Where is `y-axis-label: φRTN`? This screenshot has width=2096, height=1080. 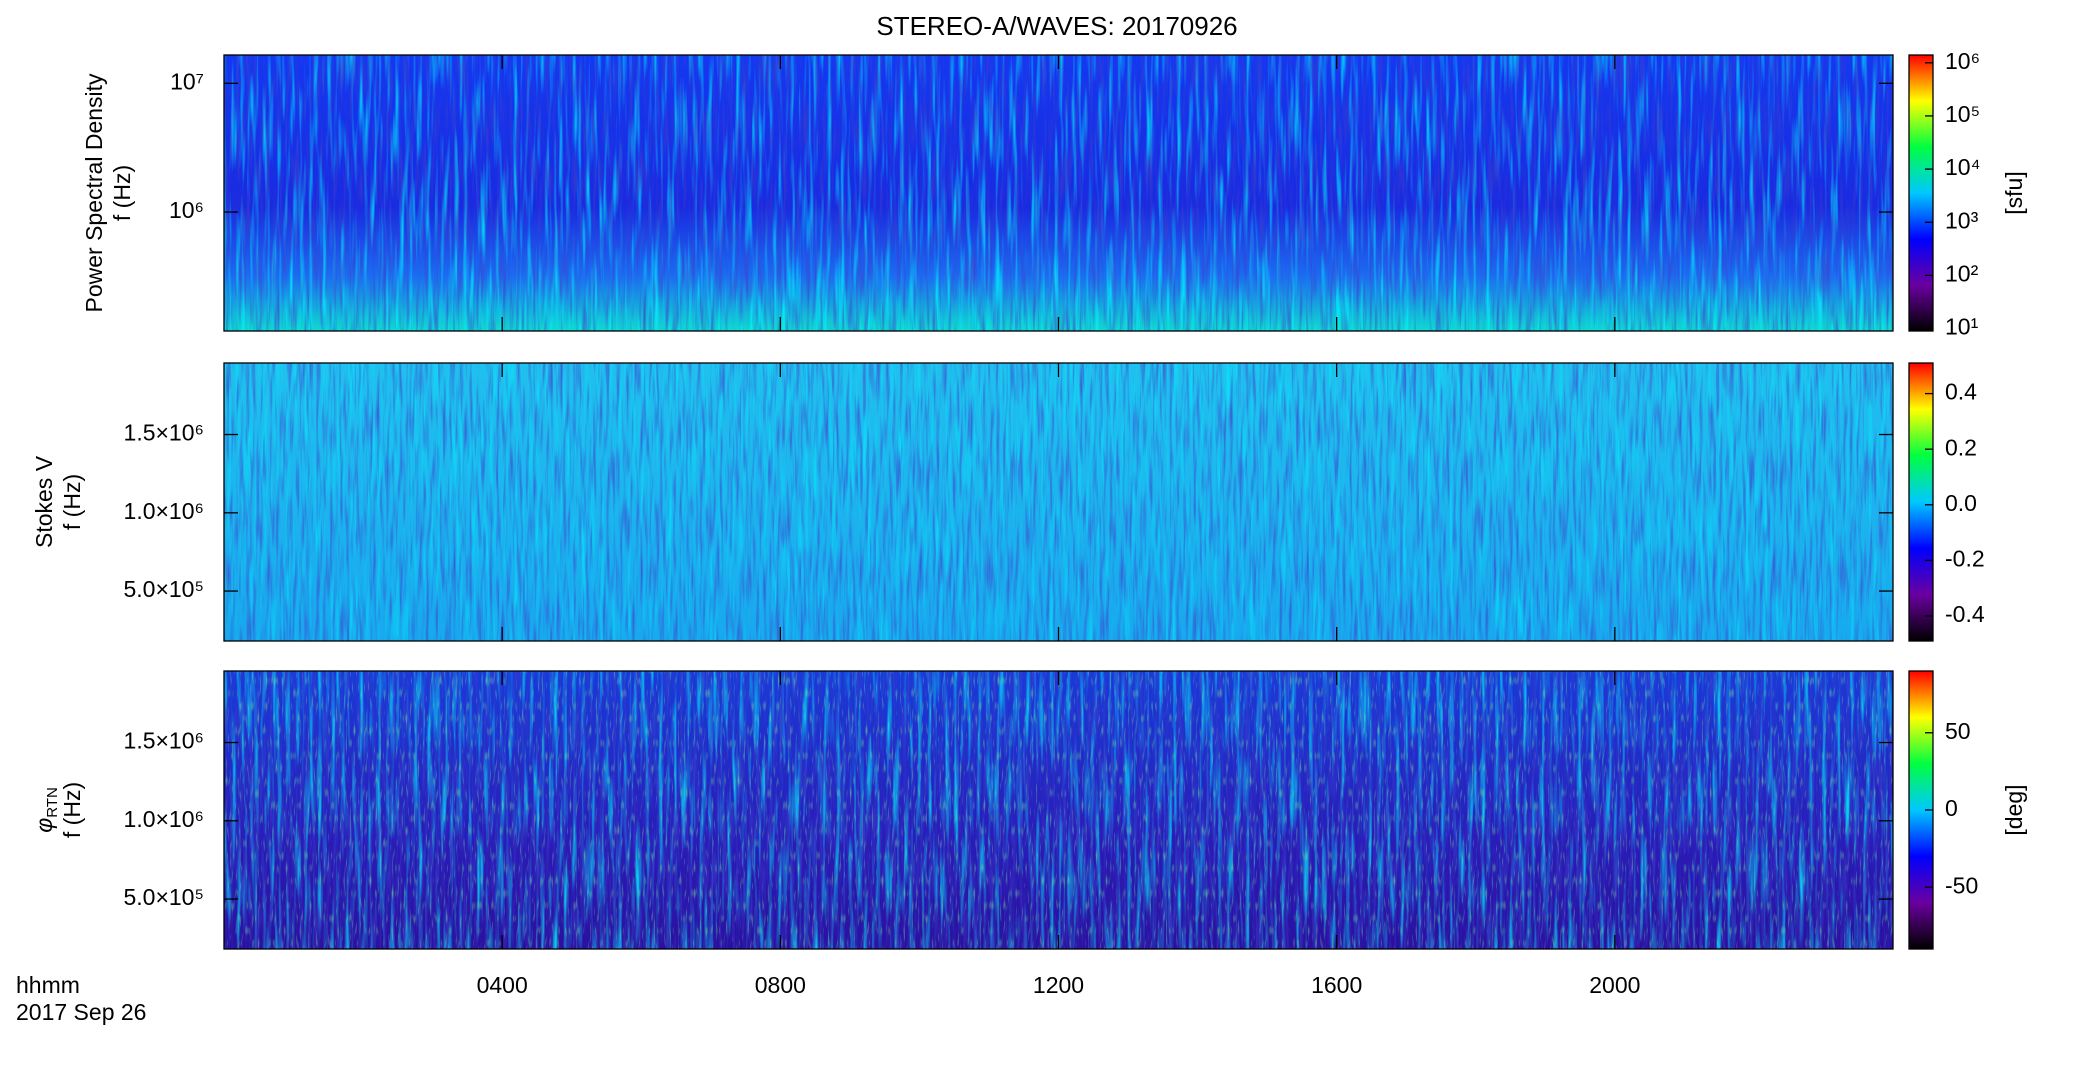
y-axis-label: φRTN is located at coordinates (46, 810).